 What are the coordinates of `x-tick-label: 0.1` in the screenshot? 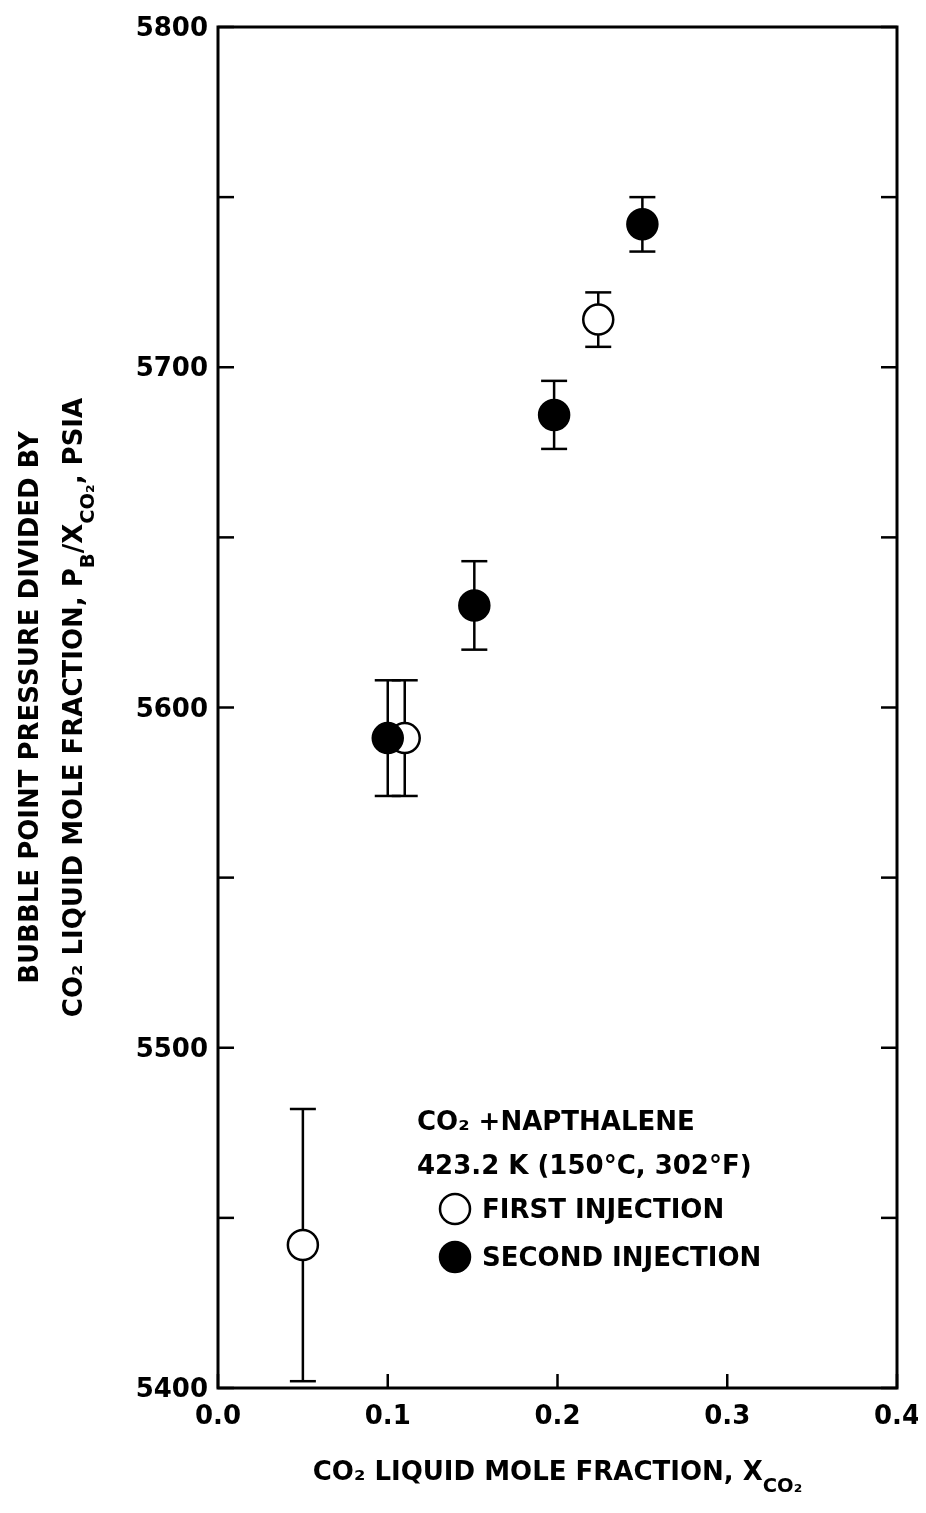 It's located at (387, 1415).